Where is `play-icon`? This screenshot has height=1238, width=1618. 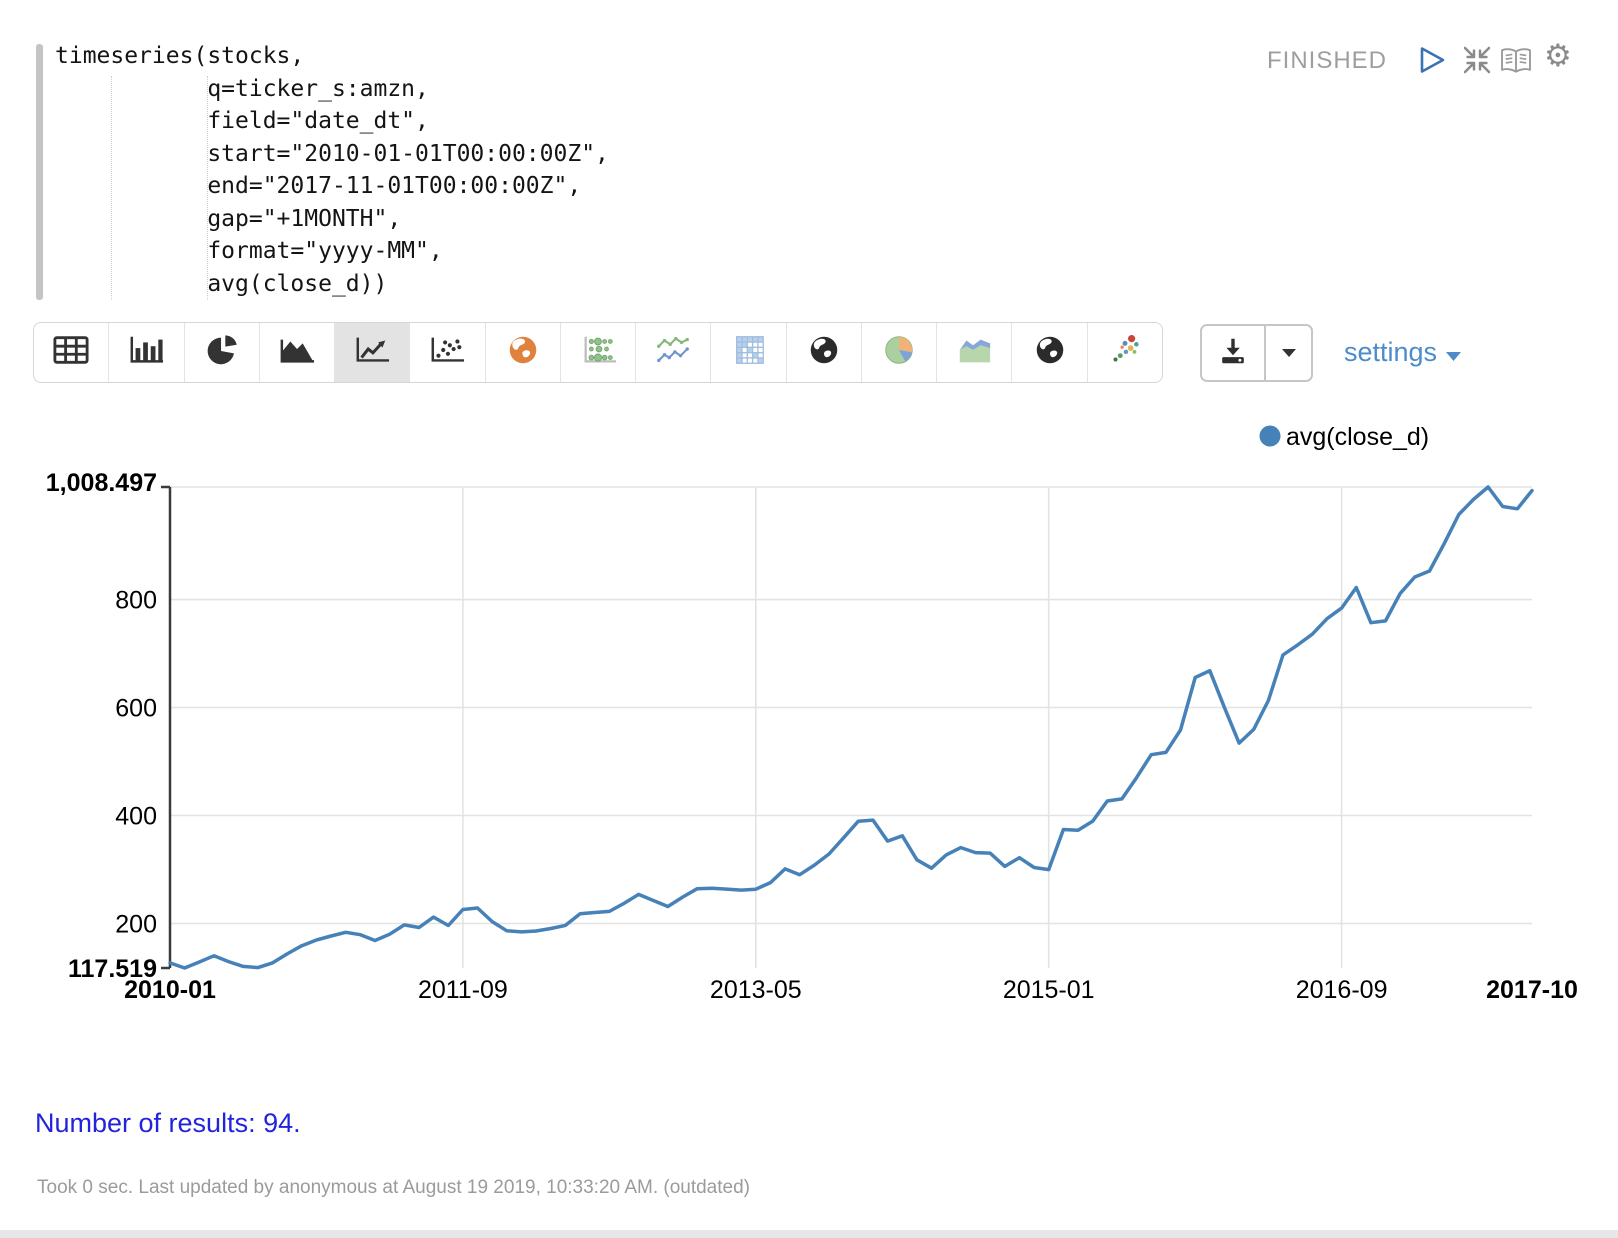 play-icon is located at coordinates (1432, 63).